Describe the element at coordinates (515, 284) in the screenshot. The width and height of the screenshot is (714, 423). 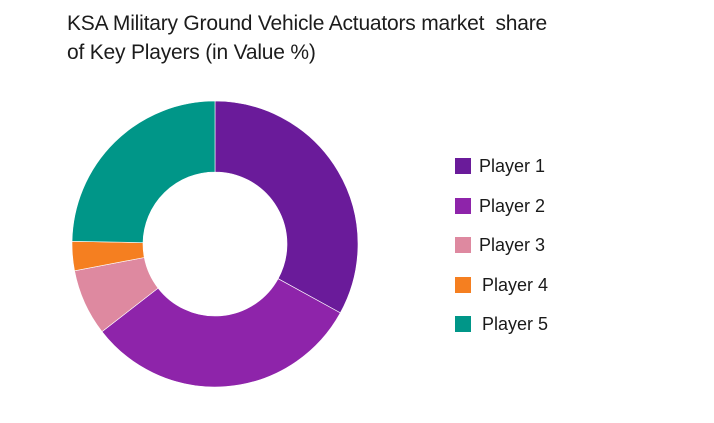
I see `legend-label-player-4: Player 4` at that location.